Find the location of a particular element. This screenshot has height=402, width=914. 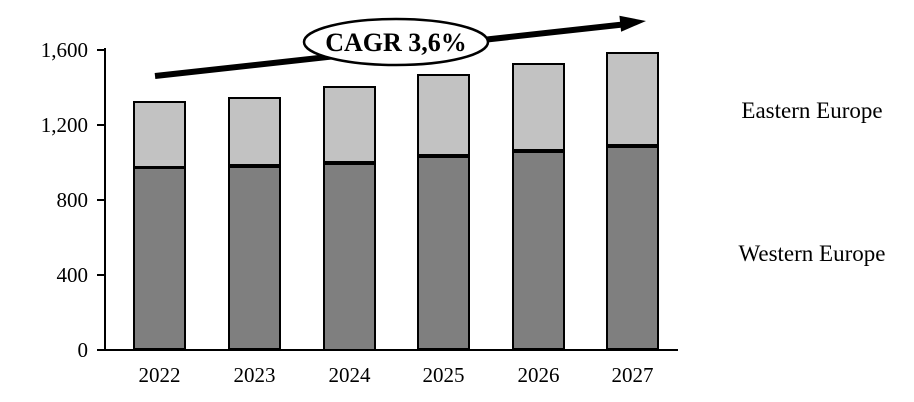

bar-segment-western-europe-2025 is located at coordinates (443, 253).